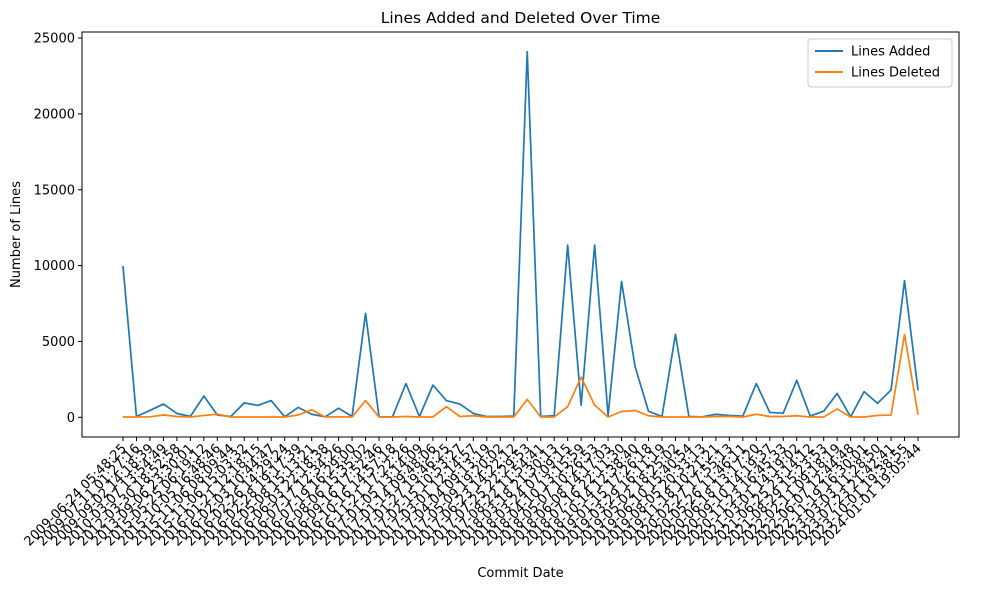 Image resolution: width=985 pixels, height=590 pixels. Describe the element at coordinates (521, 18) in the screenshot. I see `chart-title: Lines Added and Deleted Over Time` at that location.